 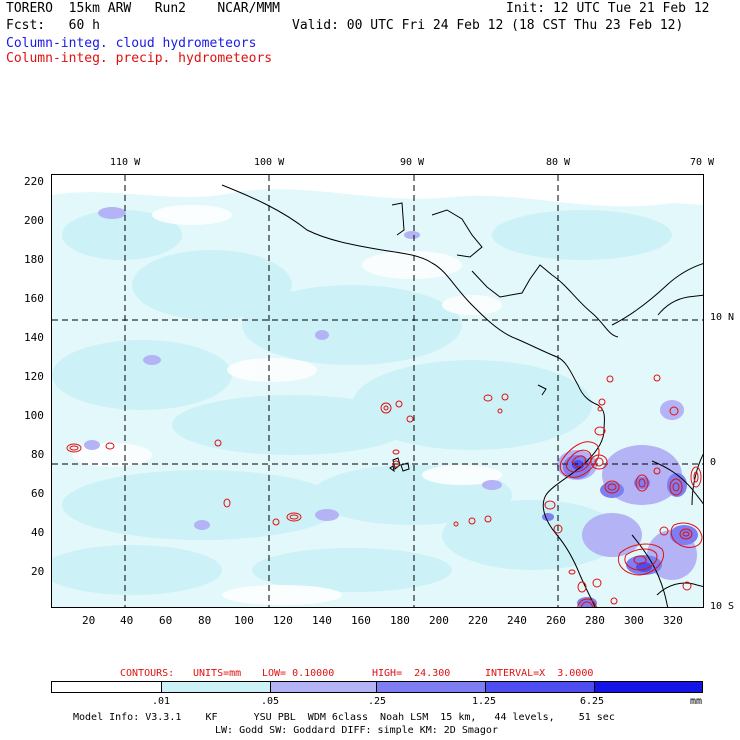 What do you see at coordinates (400, 620) in the screenshot?
I see `x-tick-label: 180` at bounding box center [400, 620].